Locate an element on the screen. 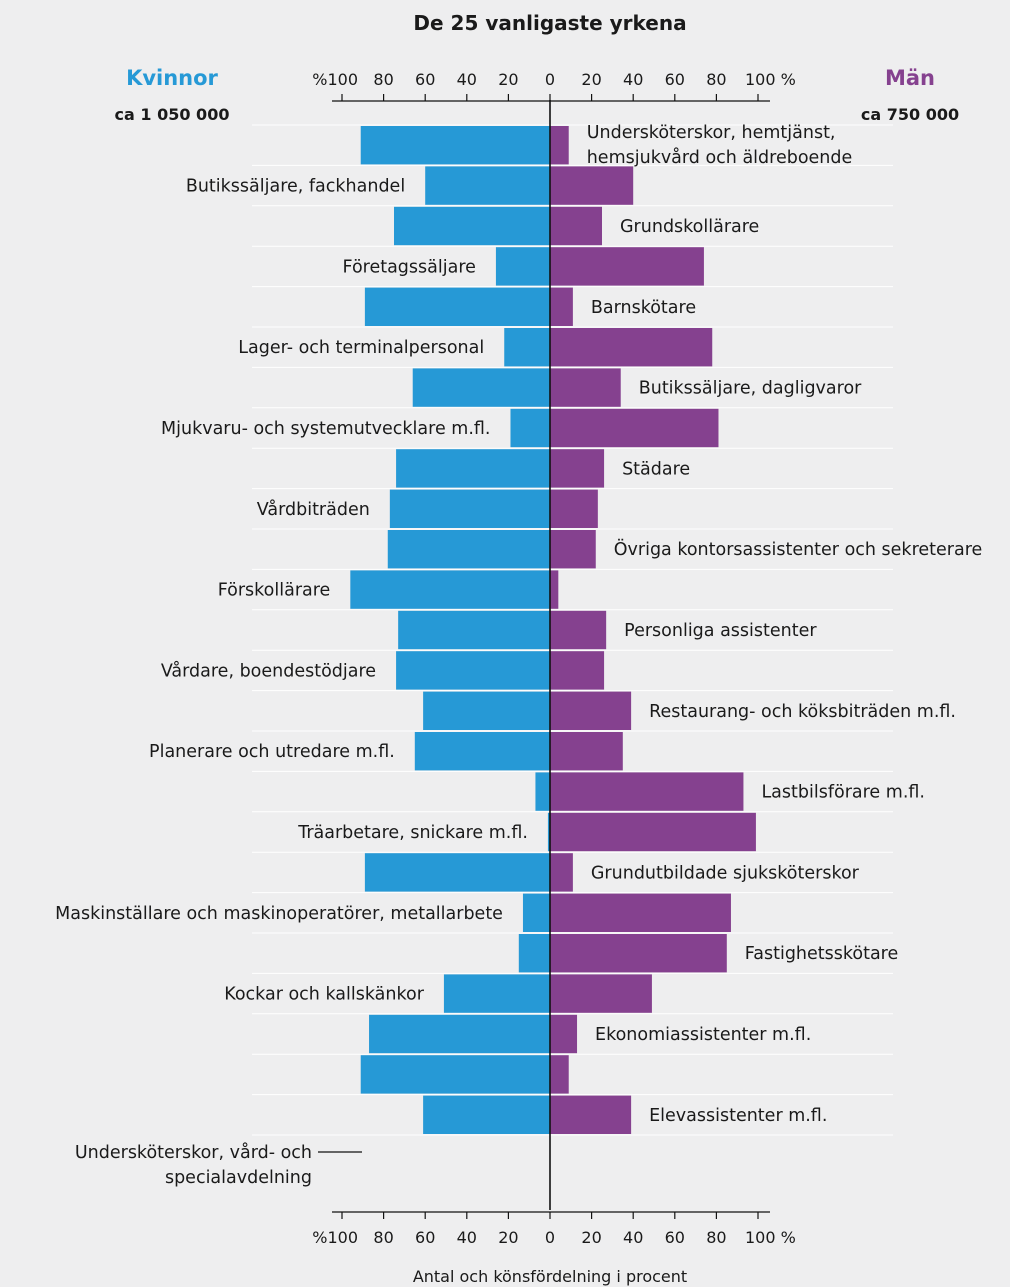 The width and height of the screenshot is (1010, 1287). chart-title: De 25 vanligaste yrkena is located at coordinates (549, 23).